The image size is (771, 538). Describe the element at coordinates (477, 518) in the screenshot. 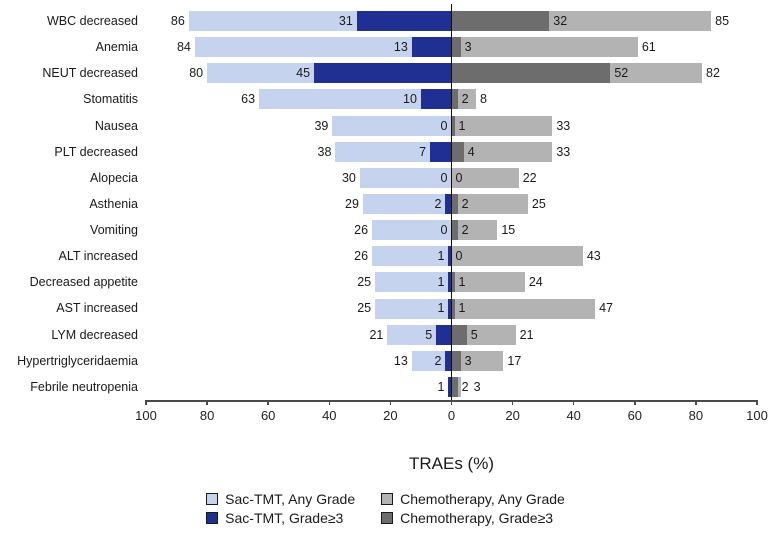

I see `legend-label: Chemotherapy, Grade≥3` at that location.